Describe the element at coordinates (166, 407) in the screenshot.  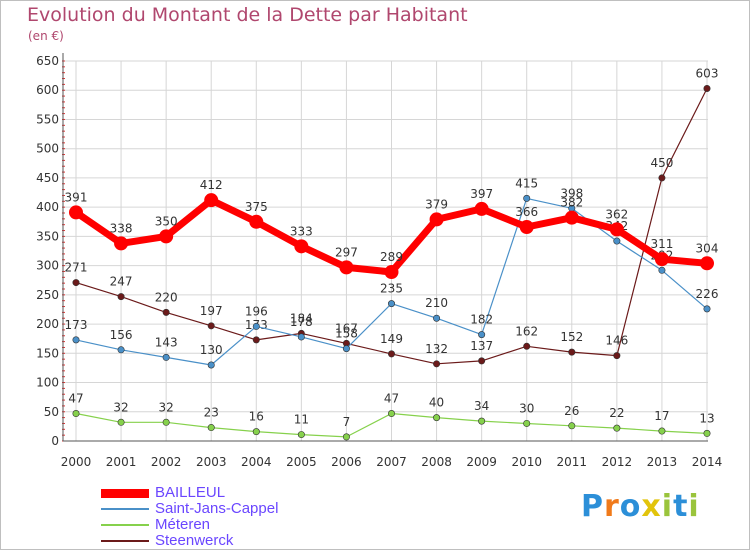
I see `data-label: 32` at that location.